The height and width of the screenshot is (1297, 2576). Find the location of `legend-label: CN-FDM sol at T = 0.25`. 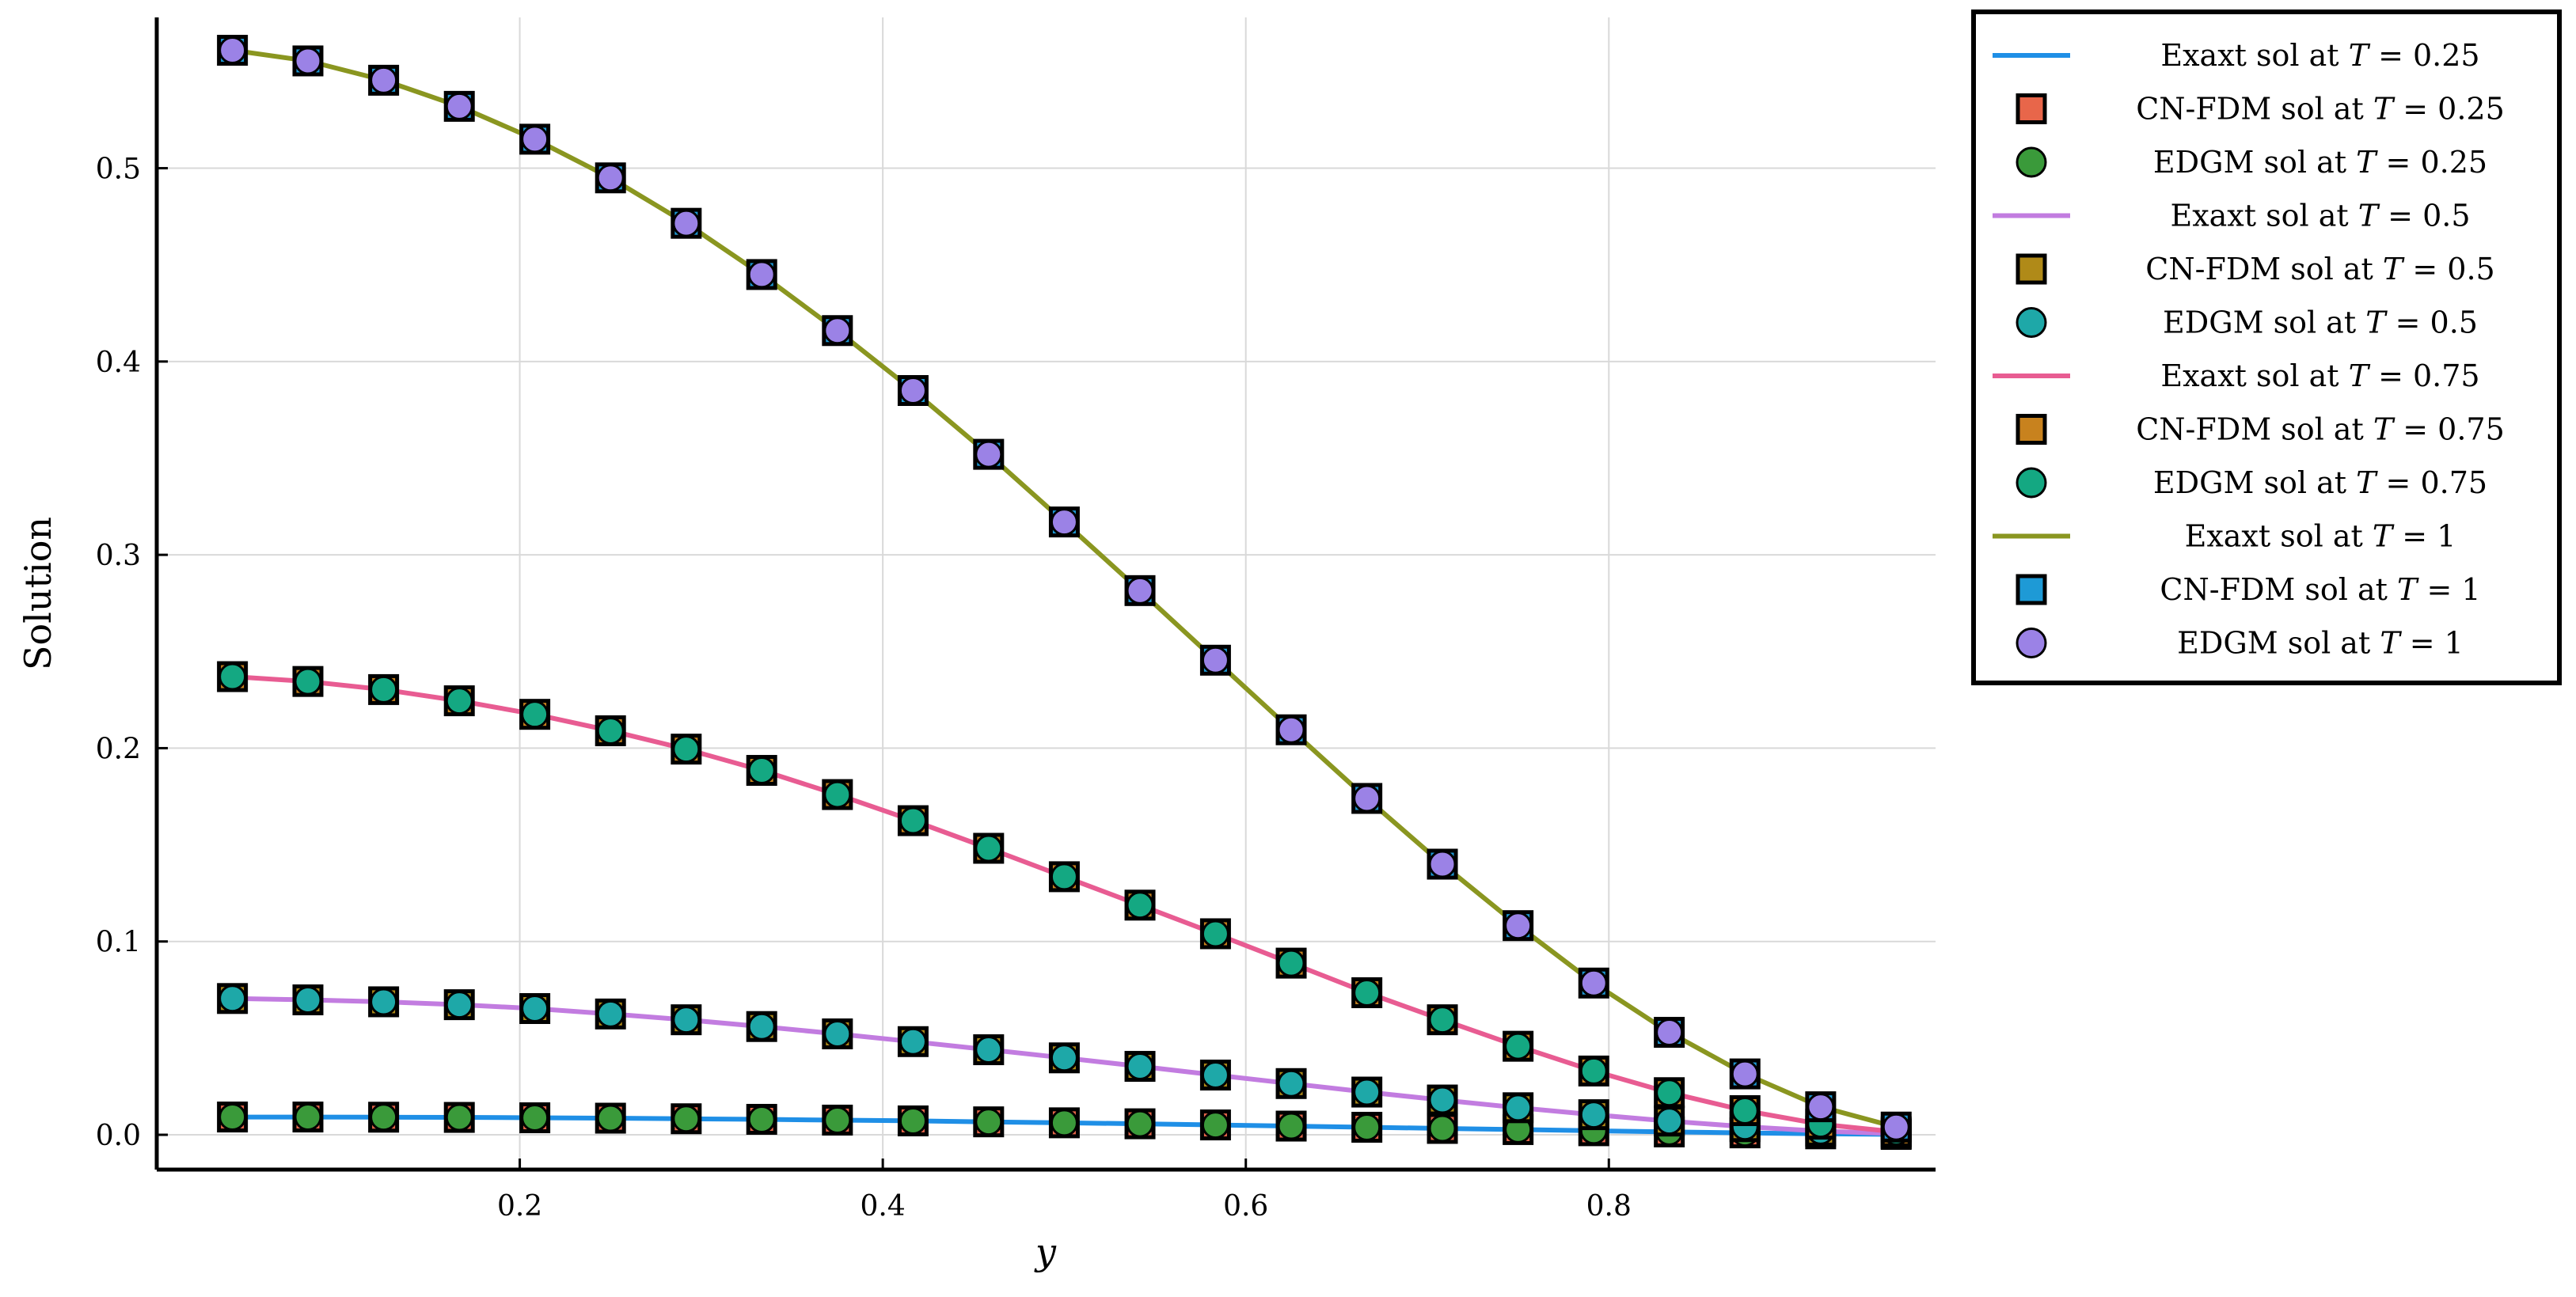

legend-label: CN-FDM sol at T = 0.25 is located at coordinates (2321, 110).